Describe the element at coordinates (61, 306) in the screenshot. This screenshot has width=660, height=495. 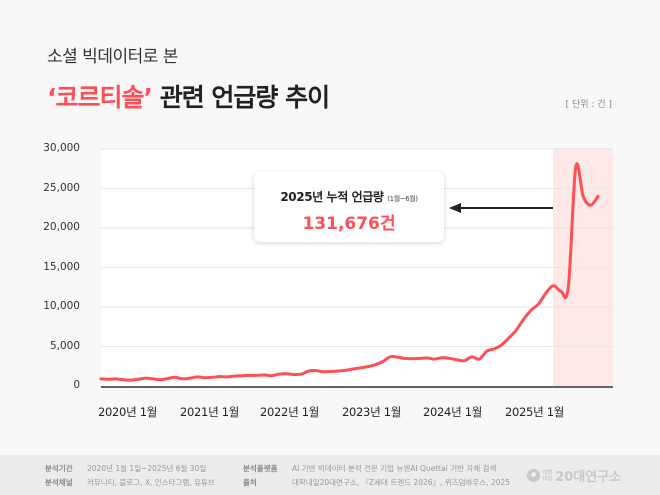
I see `y-tick-label: 10,000` at that location.